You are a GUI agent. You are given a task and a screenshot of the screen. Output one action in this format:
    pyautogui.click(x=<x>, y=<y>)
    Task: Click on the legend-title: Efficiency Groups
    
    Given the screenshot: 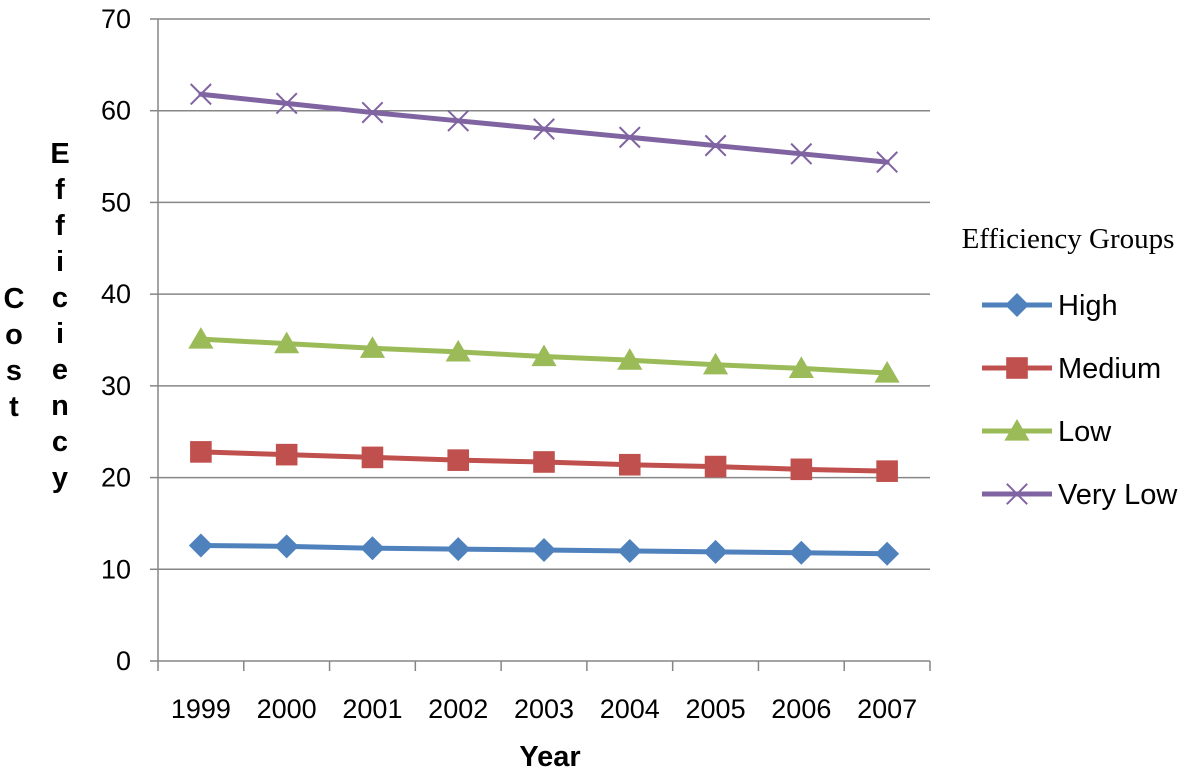 What is the action you would take?
    pyautogui.click(x=1068, y=239)
    